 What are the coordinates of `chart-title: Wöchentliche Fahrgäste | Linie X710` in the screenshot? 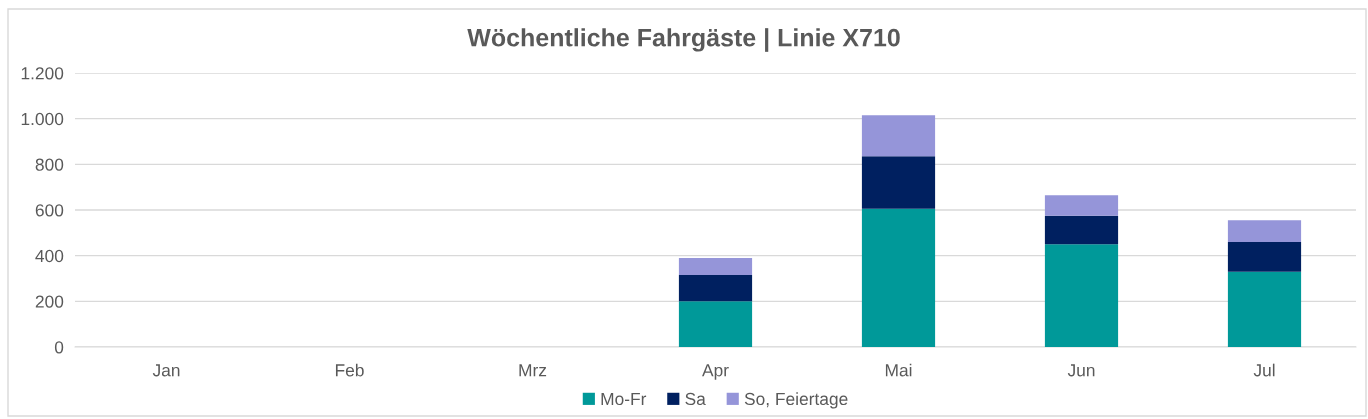 It's located at (683, 40).